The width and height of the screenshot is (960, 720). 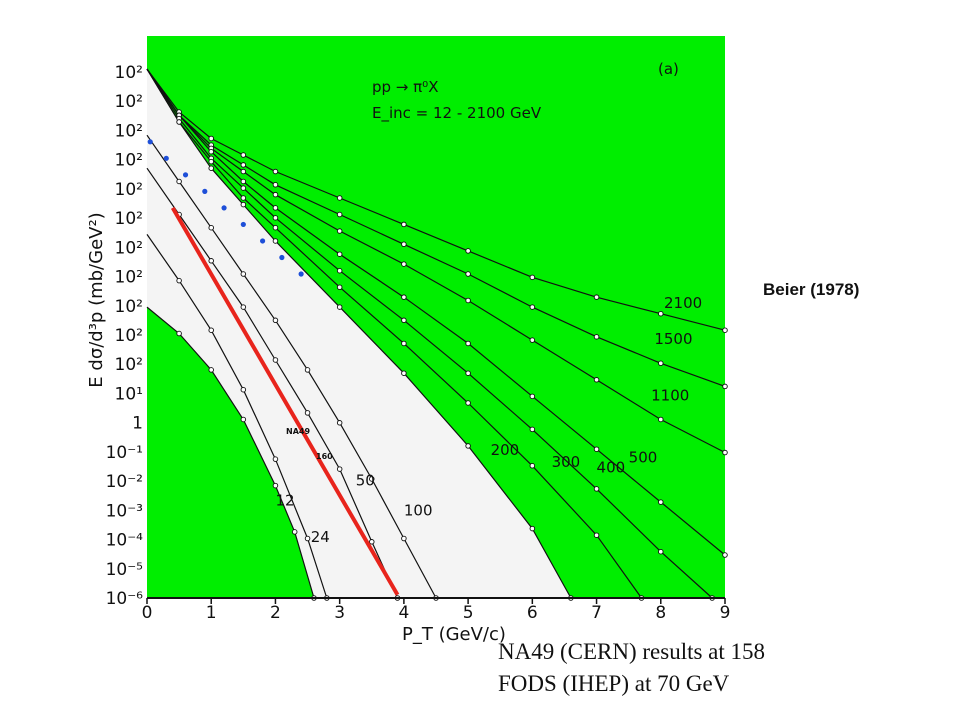 I want to click on x-tick-label: 9, so click(x=725, y=613).